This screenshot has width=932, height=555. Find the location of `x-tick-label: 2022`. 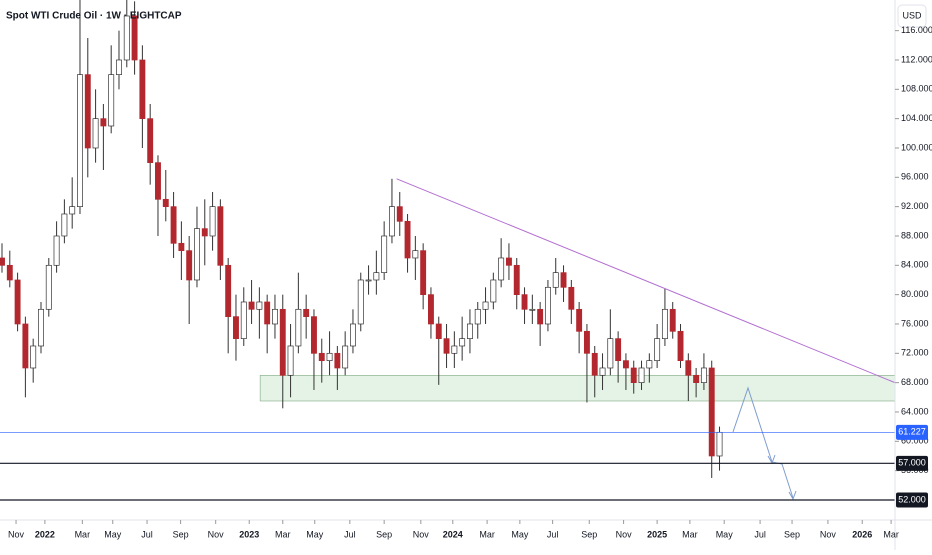

x-tick-label: 2022 is located at coordinates (45, 534).